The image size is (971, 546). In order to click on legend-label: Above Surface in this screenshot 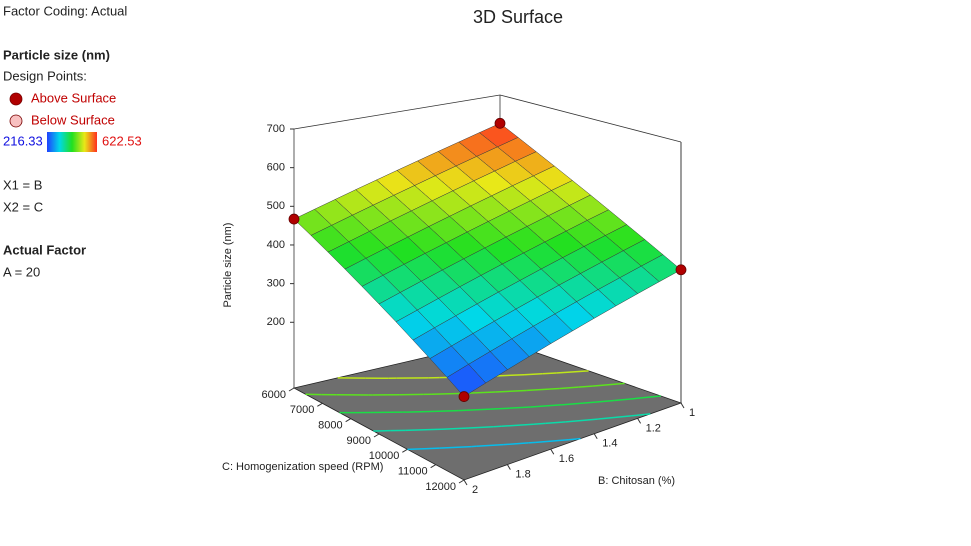, I will do `click(73, 97)`.